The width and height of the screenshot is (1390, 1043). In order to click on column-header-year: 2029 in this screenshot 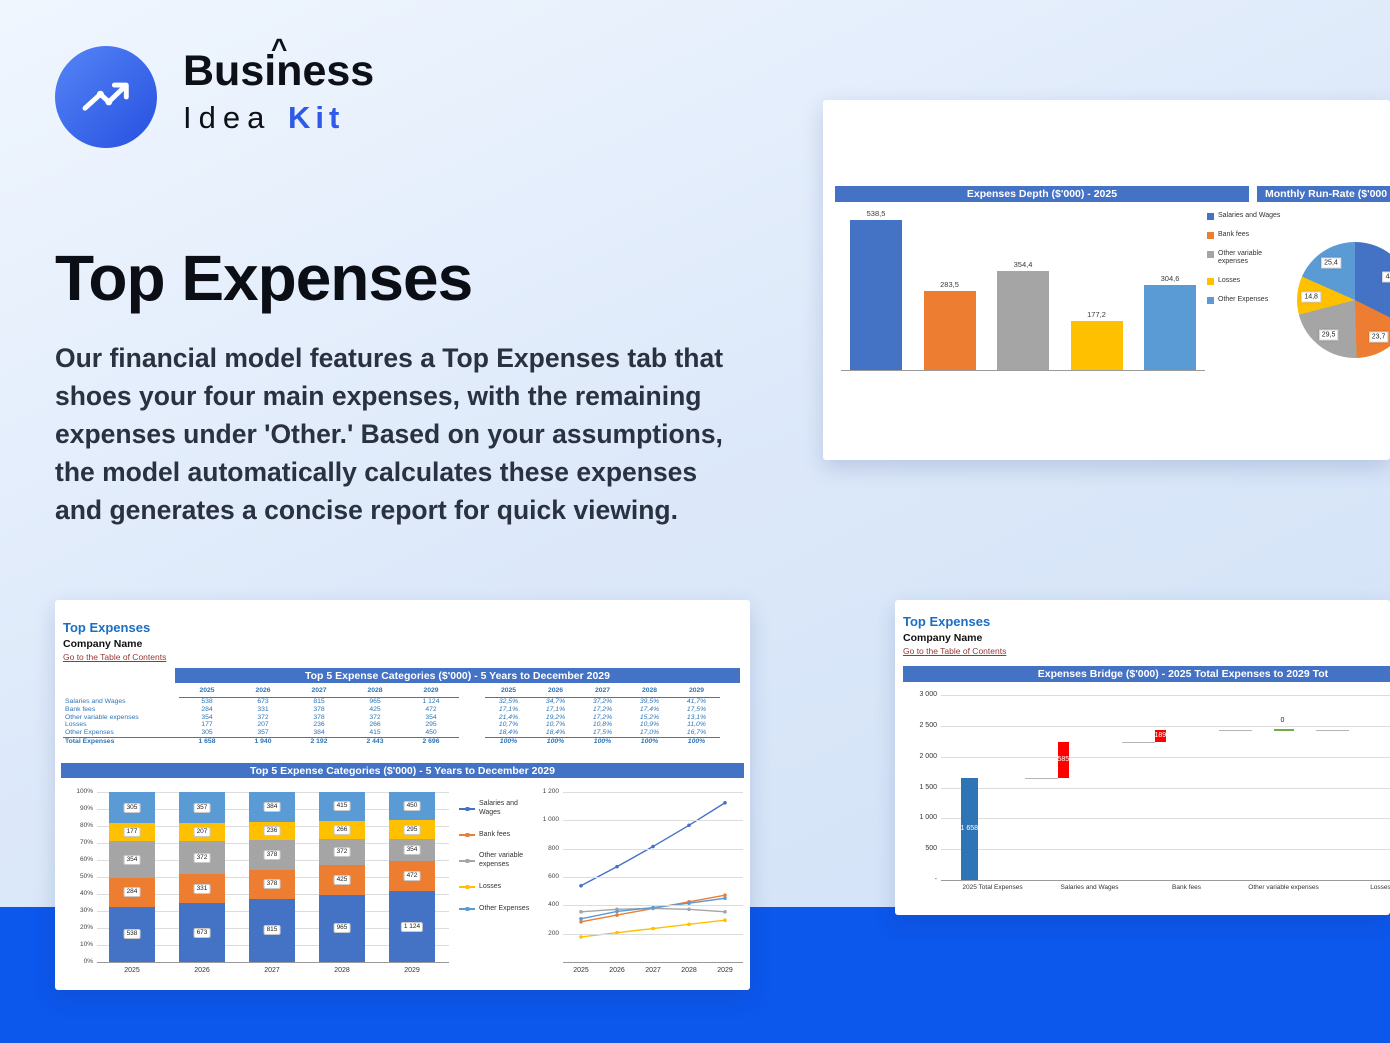, I will do `click(431, 692)`.